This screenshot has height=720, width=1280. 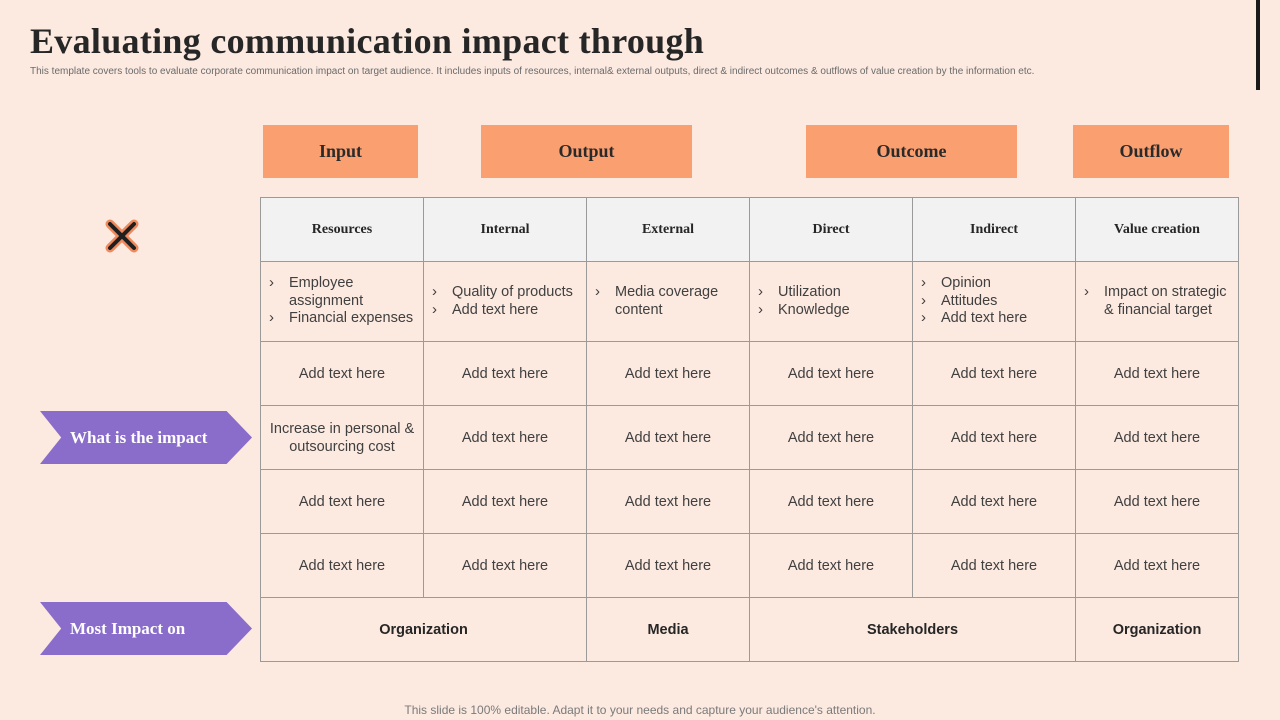 I want to click on list-item: Attitudes, so click(x=994, y=301).